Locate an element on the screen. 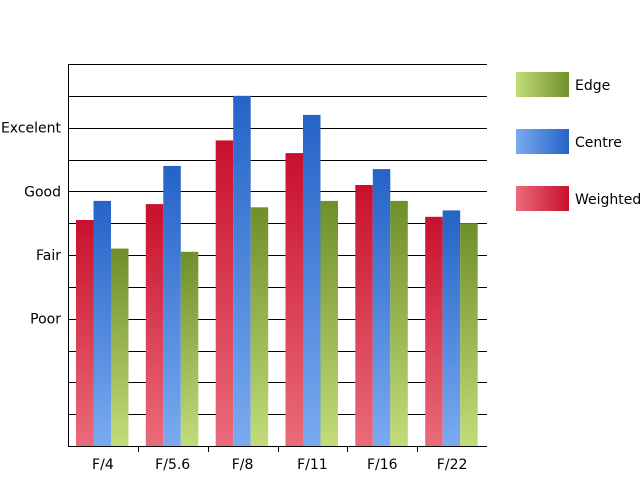  x-tick-label: F/5.6 is located at coordinates (172, 465).